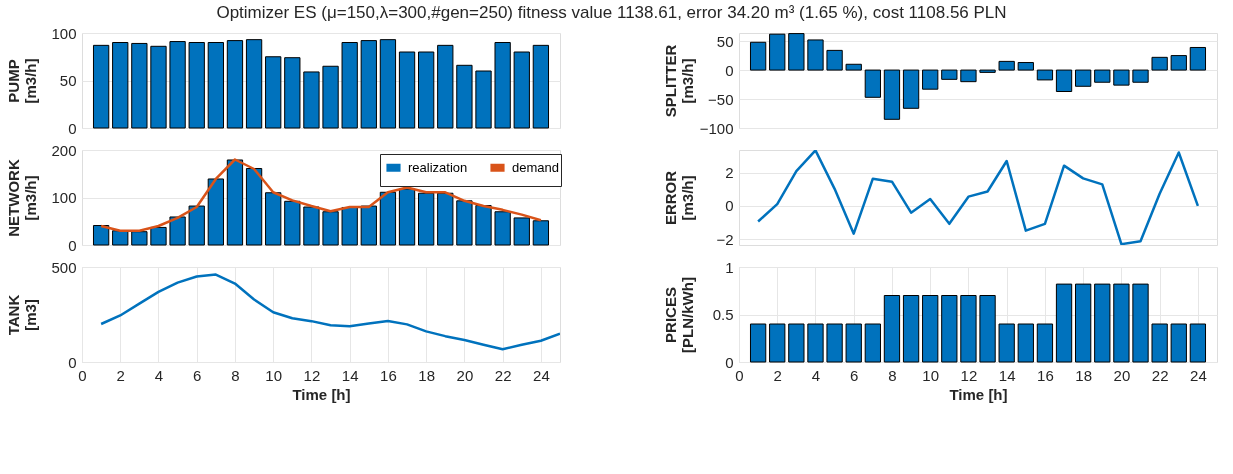 This screenshot has height=474, width=1233. I want to click on y-tick-label: −100, so click(716, 128).